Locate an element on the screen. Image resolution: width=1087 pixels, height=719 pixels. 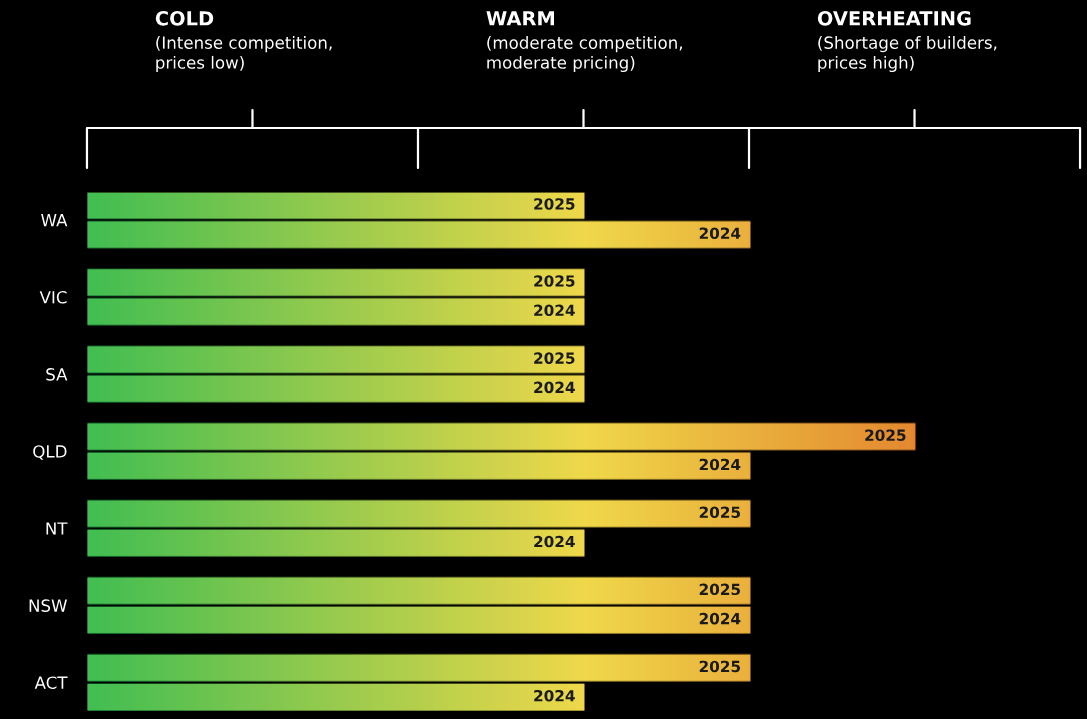
series-label: 2024 is located at coordinates (554, 310).